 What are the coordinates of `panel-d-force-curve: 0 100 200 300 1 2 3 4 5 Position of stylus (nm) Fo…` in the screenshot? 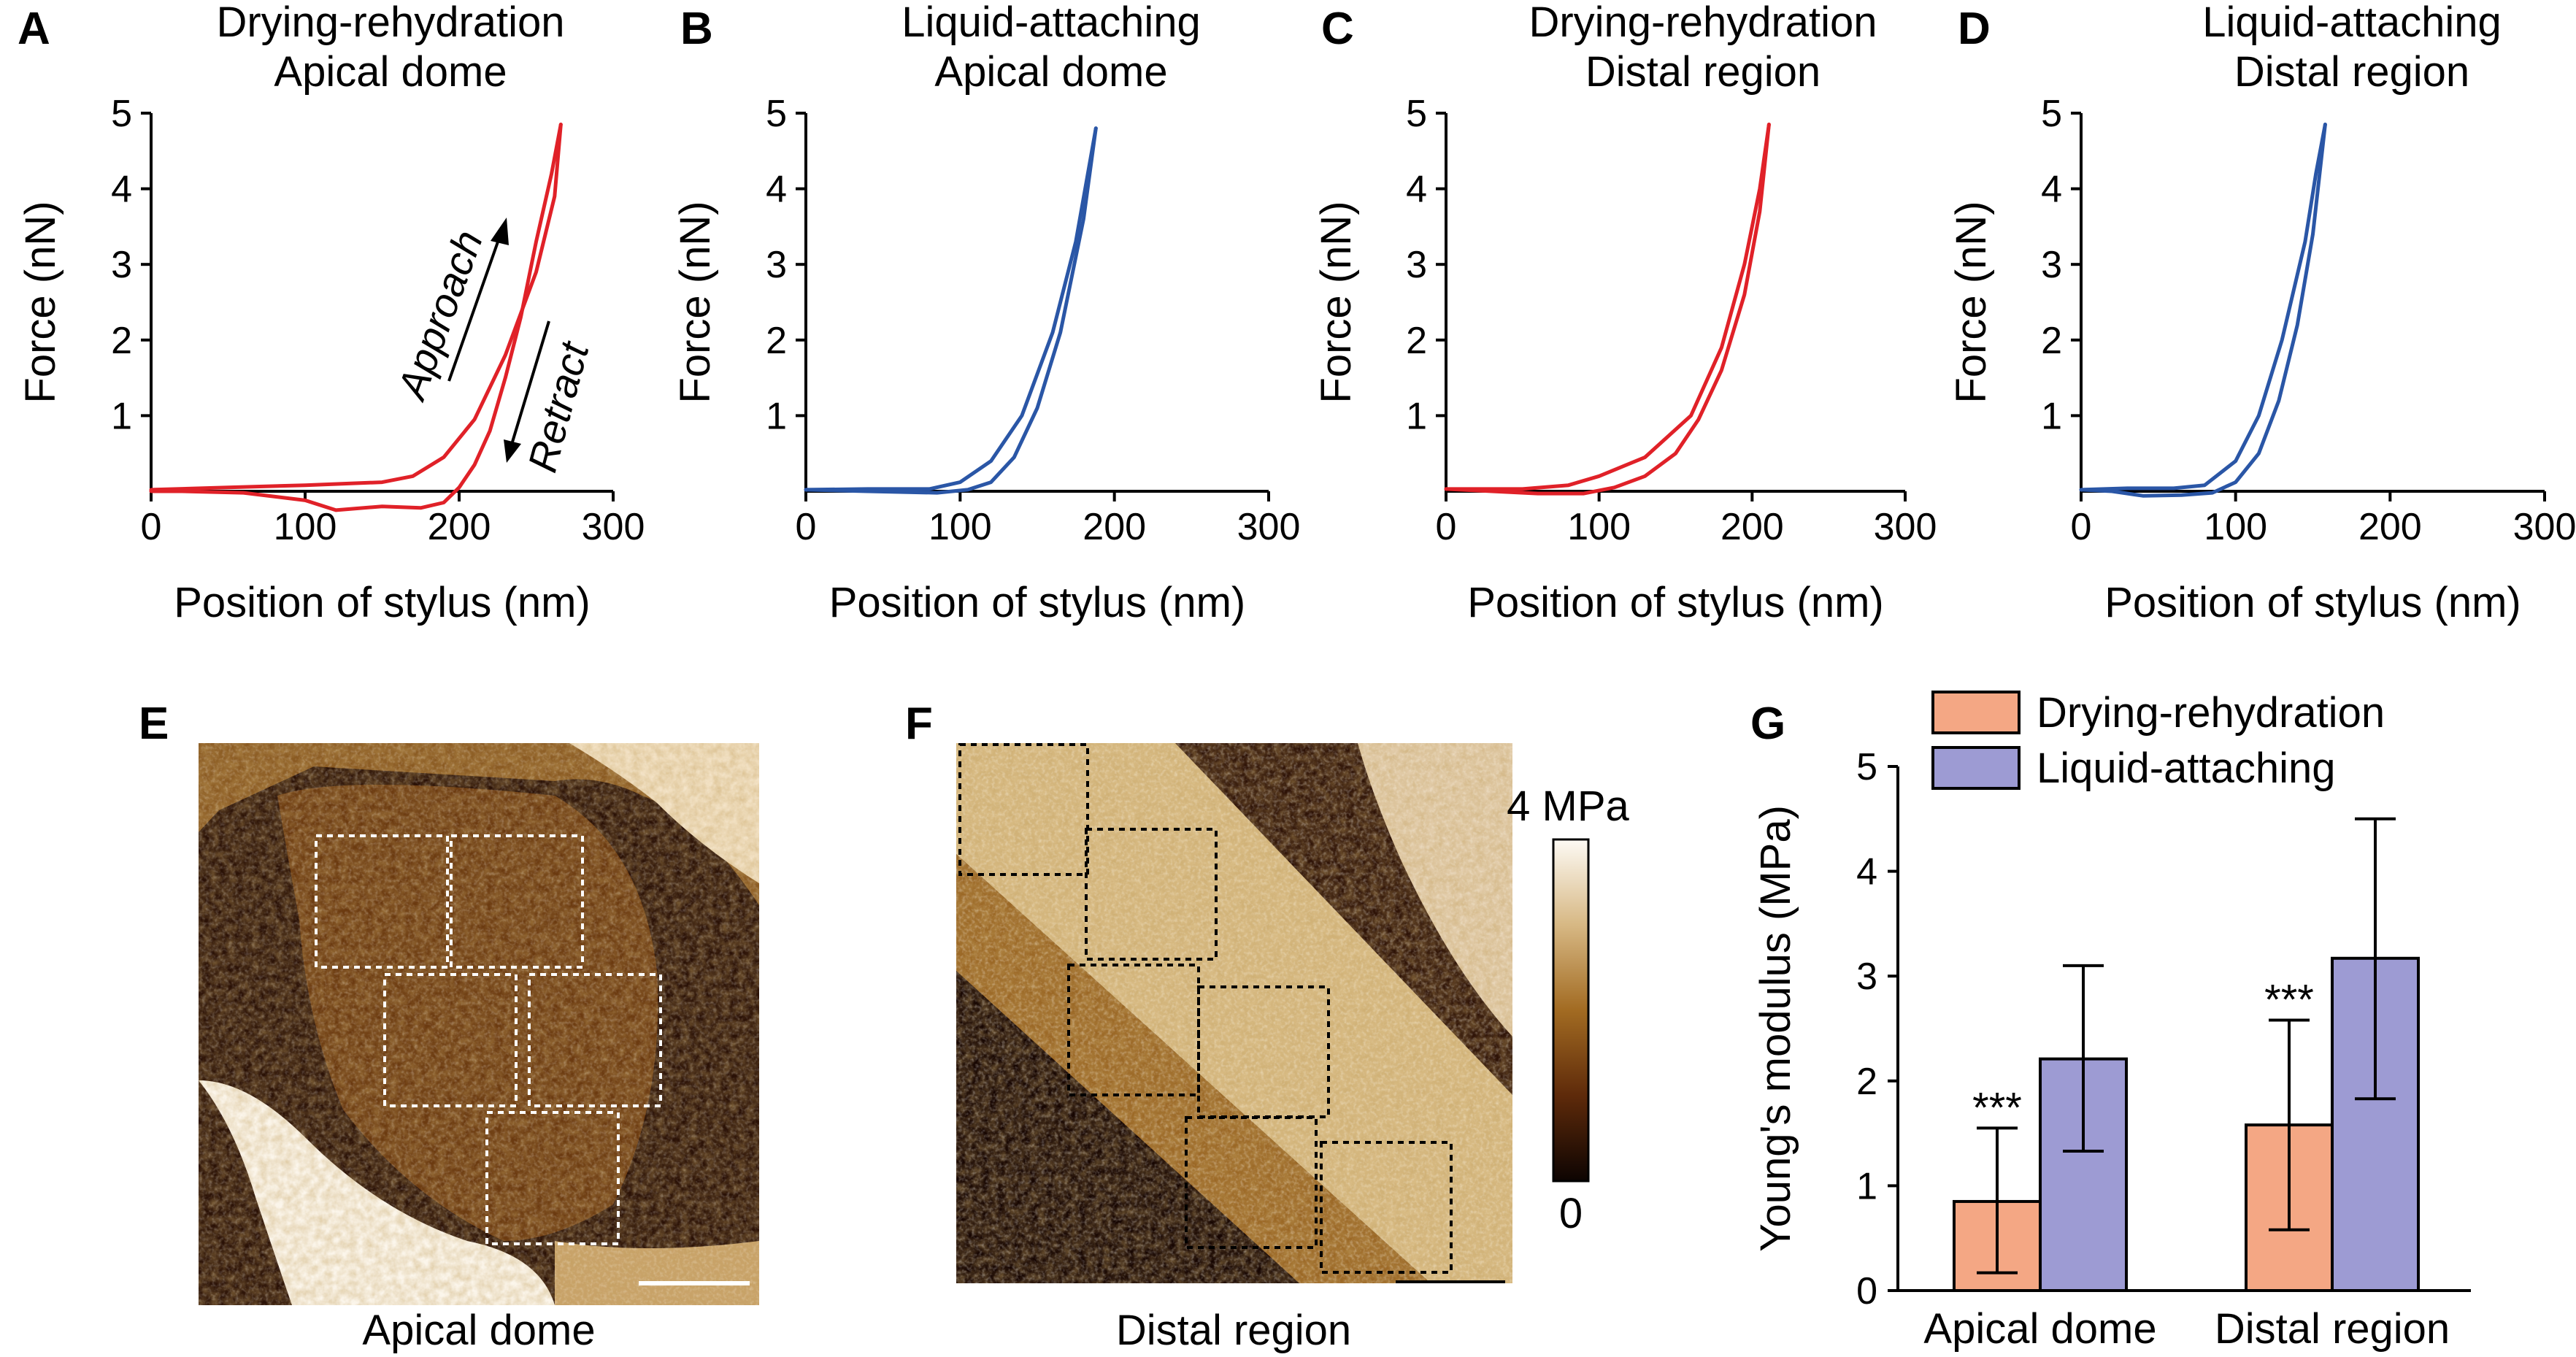 It's located at (2262, 359).